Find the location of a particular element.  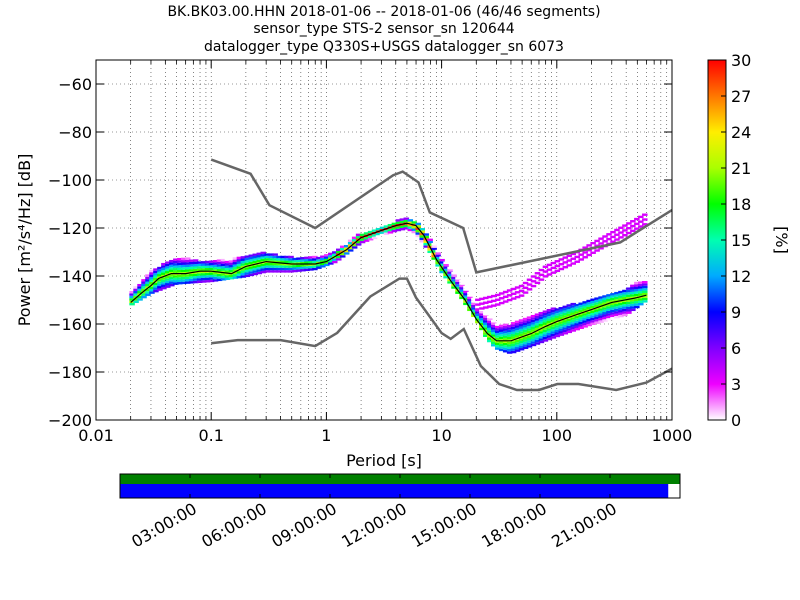

x-tick-label: 0.1 is located at coordinates (210, 435).